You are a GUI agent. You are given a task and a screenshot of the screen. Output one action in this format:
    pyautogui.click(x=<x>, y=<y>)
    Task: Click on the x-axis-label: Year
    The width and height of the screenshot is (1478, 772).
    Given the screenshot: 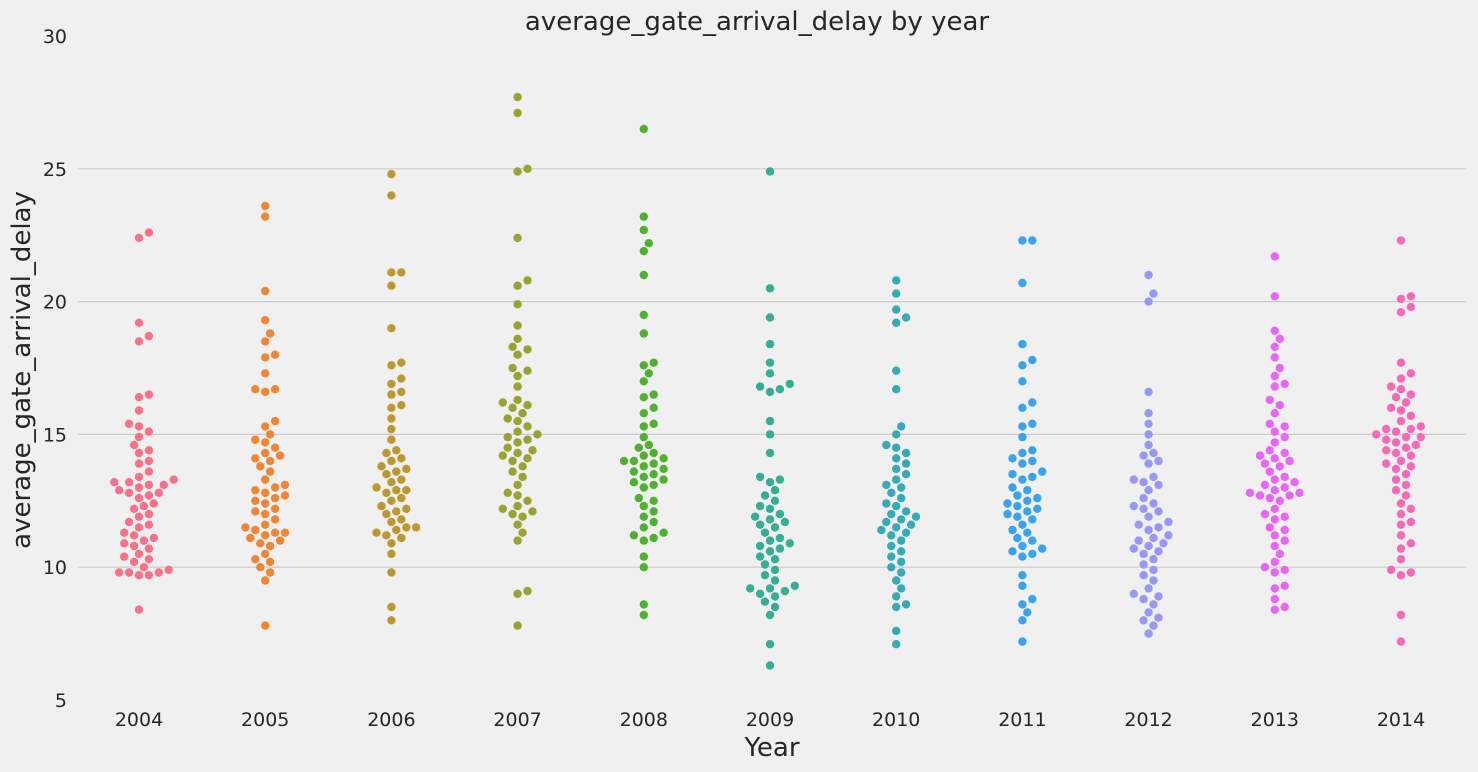 What is the action you would take?
    pyautogui.click(x=771, y=748)
    